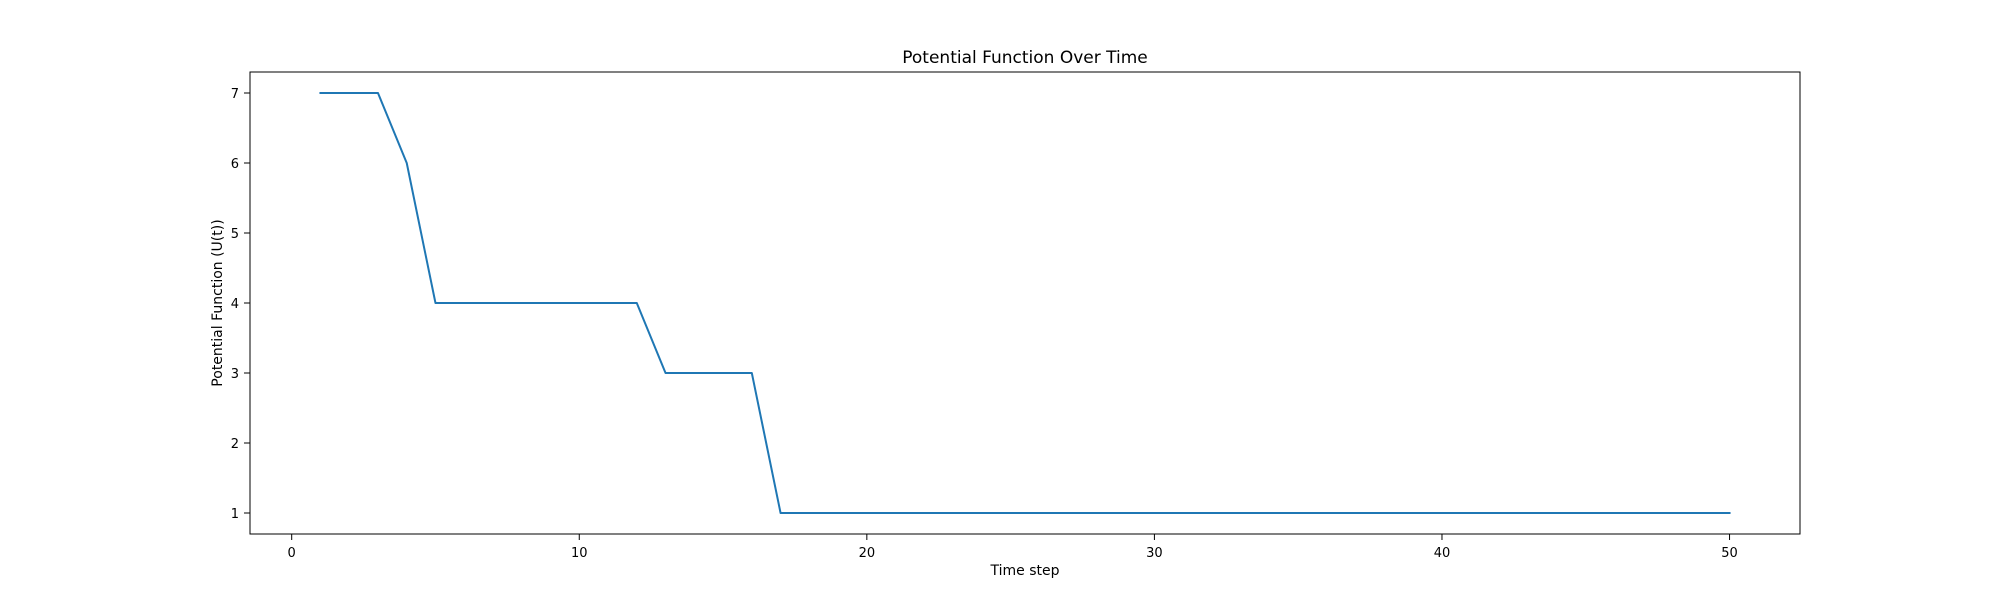 This screenshot has width=2000, height=600. What do you see at coordinates (235, 164) in the screenshot?
I see `y-tick-label: 6` at bounding box center [235, 164].